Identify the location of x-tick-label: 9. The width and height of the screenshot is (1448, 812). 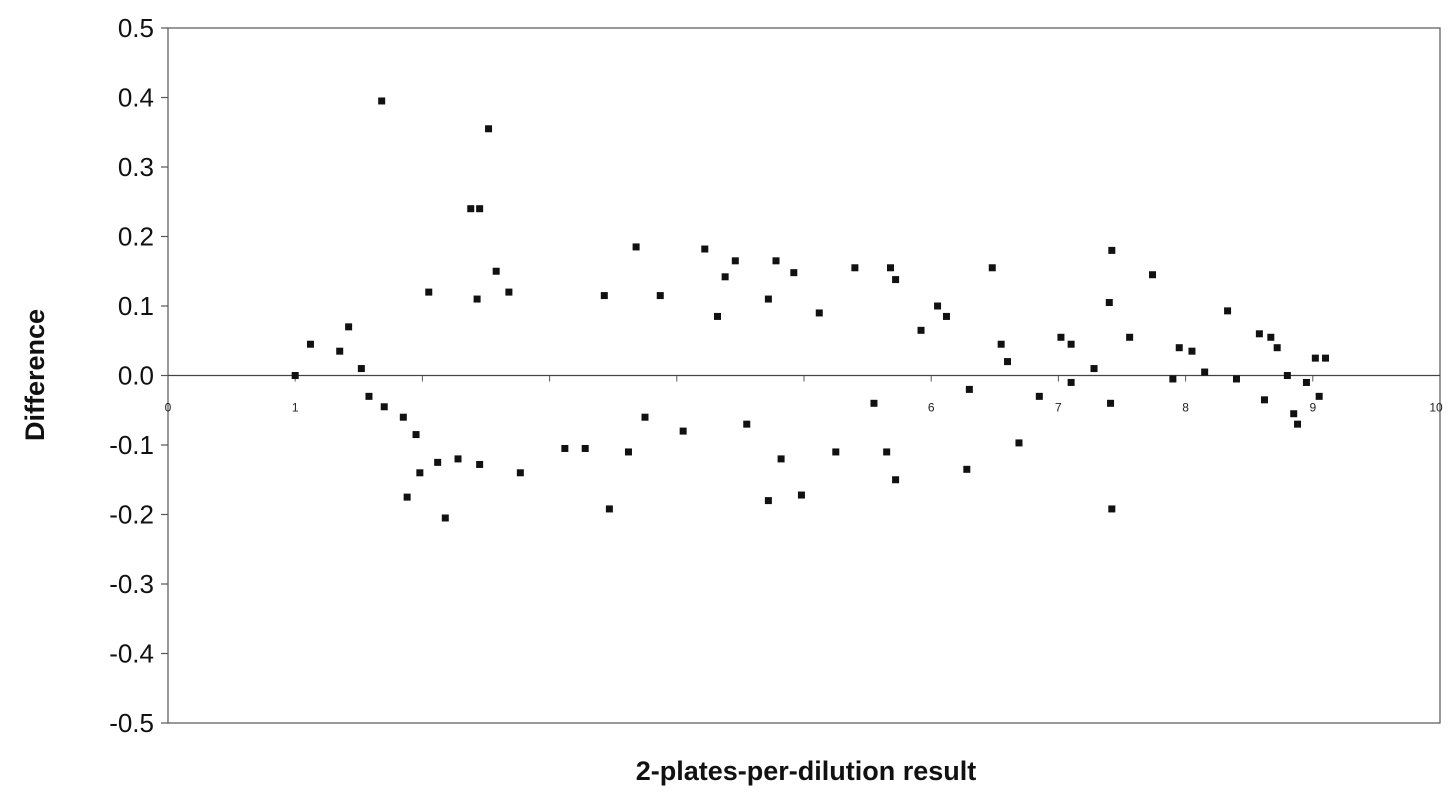
(1312, 408).